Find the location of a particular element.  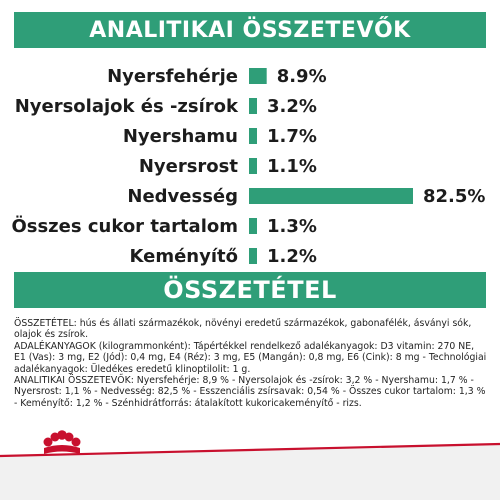

value-label: 3.2% is located at coordinates (292, 106).